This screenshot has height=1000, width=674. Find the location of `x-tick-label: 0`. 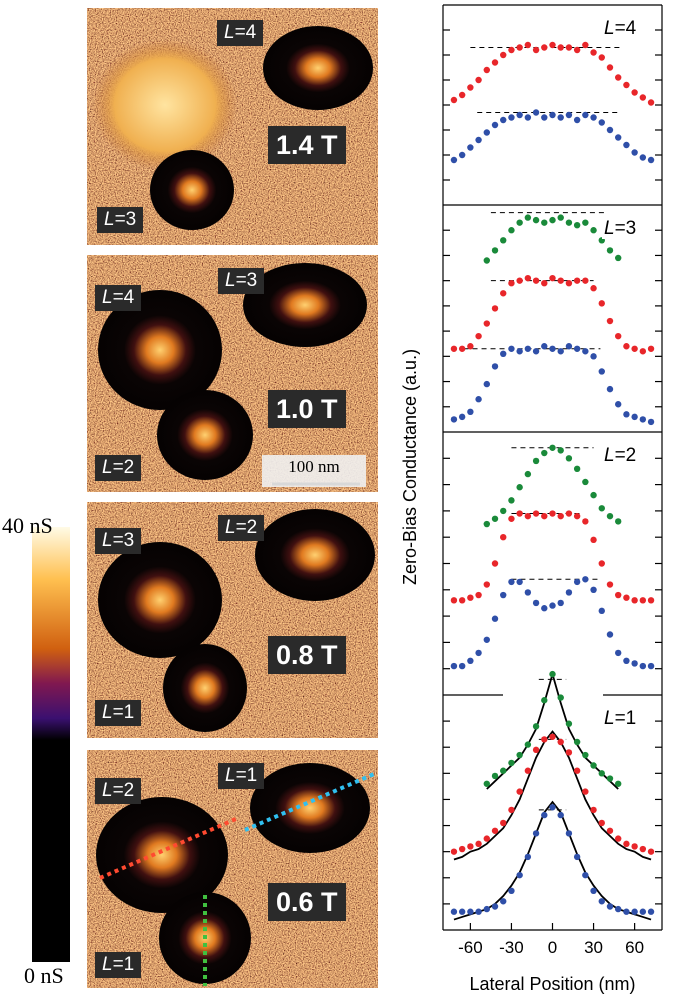

x-tick-label: 0 is located at coordinates (552, 947).